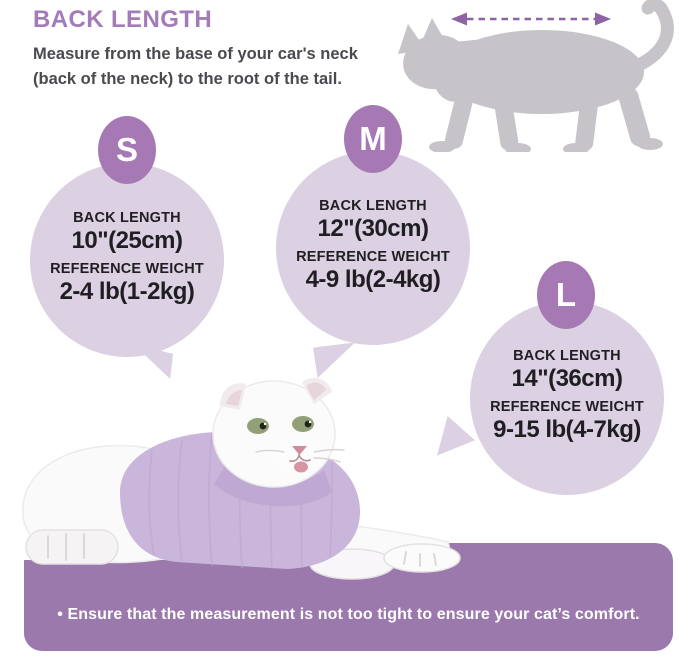 The image size is (679, 660). I want to click on size-badge-l: L, so click(566, 295).